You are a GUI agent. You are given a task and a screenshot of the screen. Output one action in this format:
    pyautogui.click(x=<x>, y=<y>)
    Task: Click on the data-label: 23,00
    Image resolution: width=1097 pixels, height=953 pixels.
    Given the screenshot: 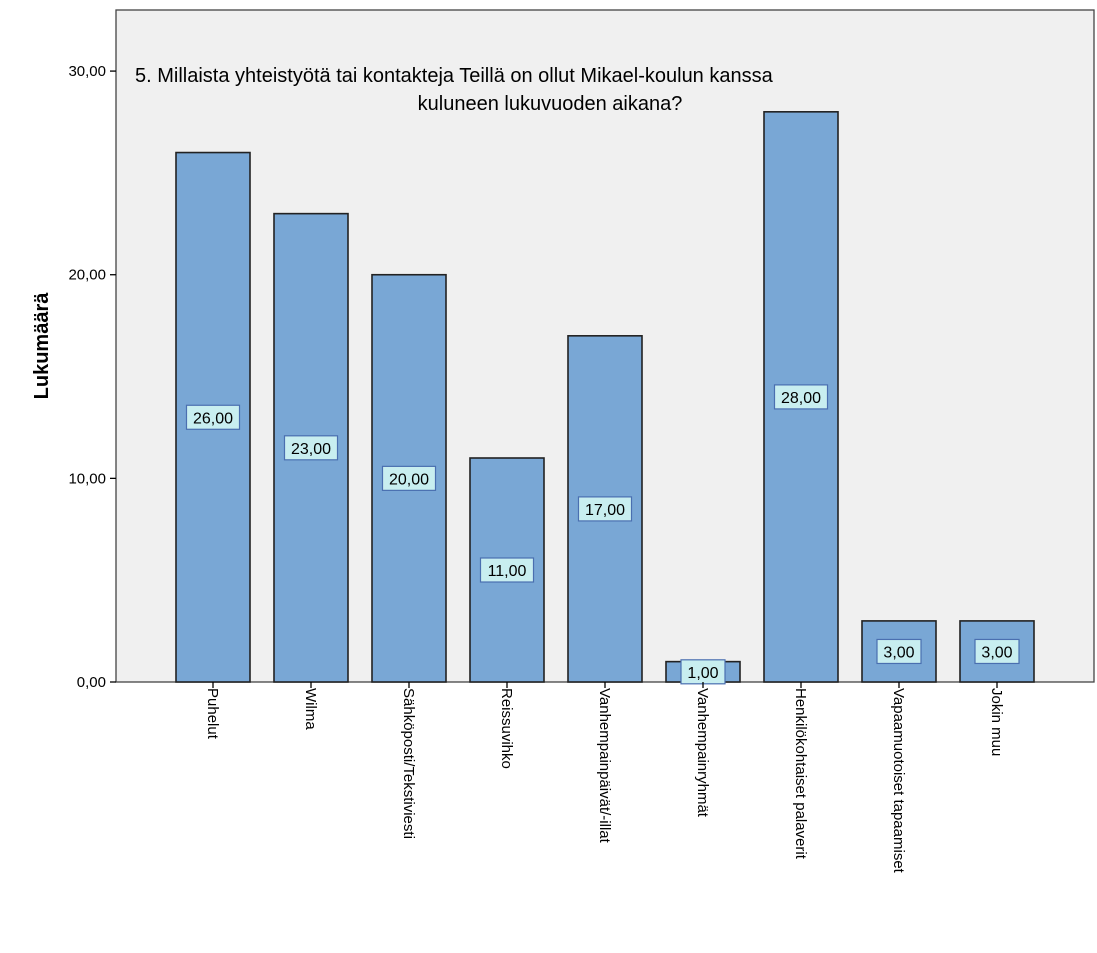 What is the action you would take?
    pyautogui.click(x=311, y=449)
    